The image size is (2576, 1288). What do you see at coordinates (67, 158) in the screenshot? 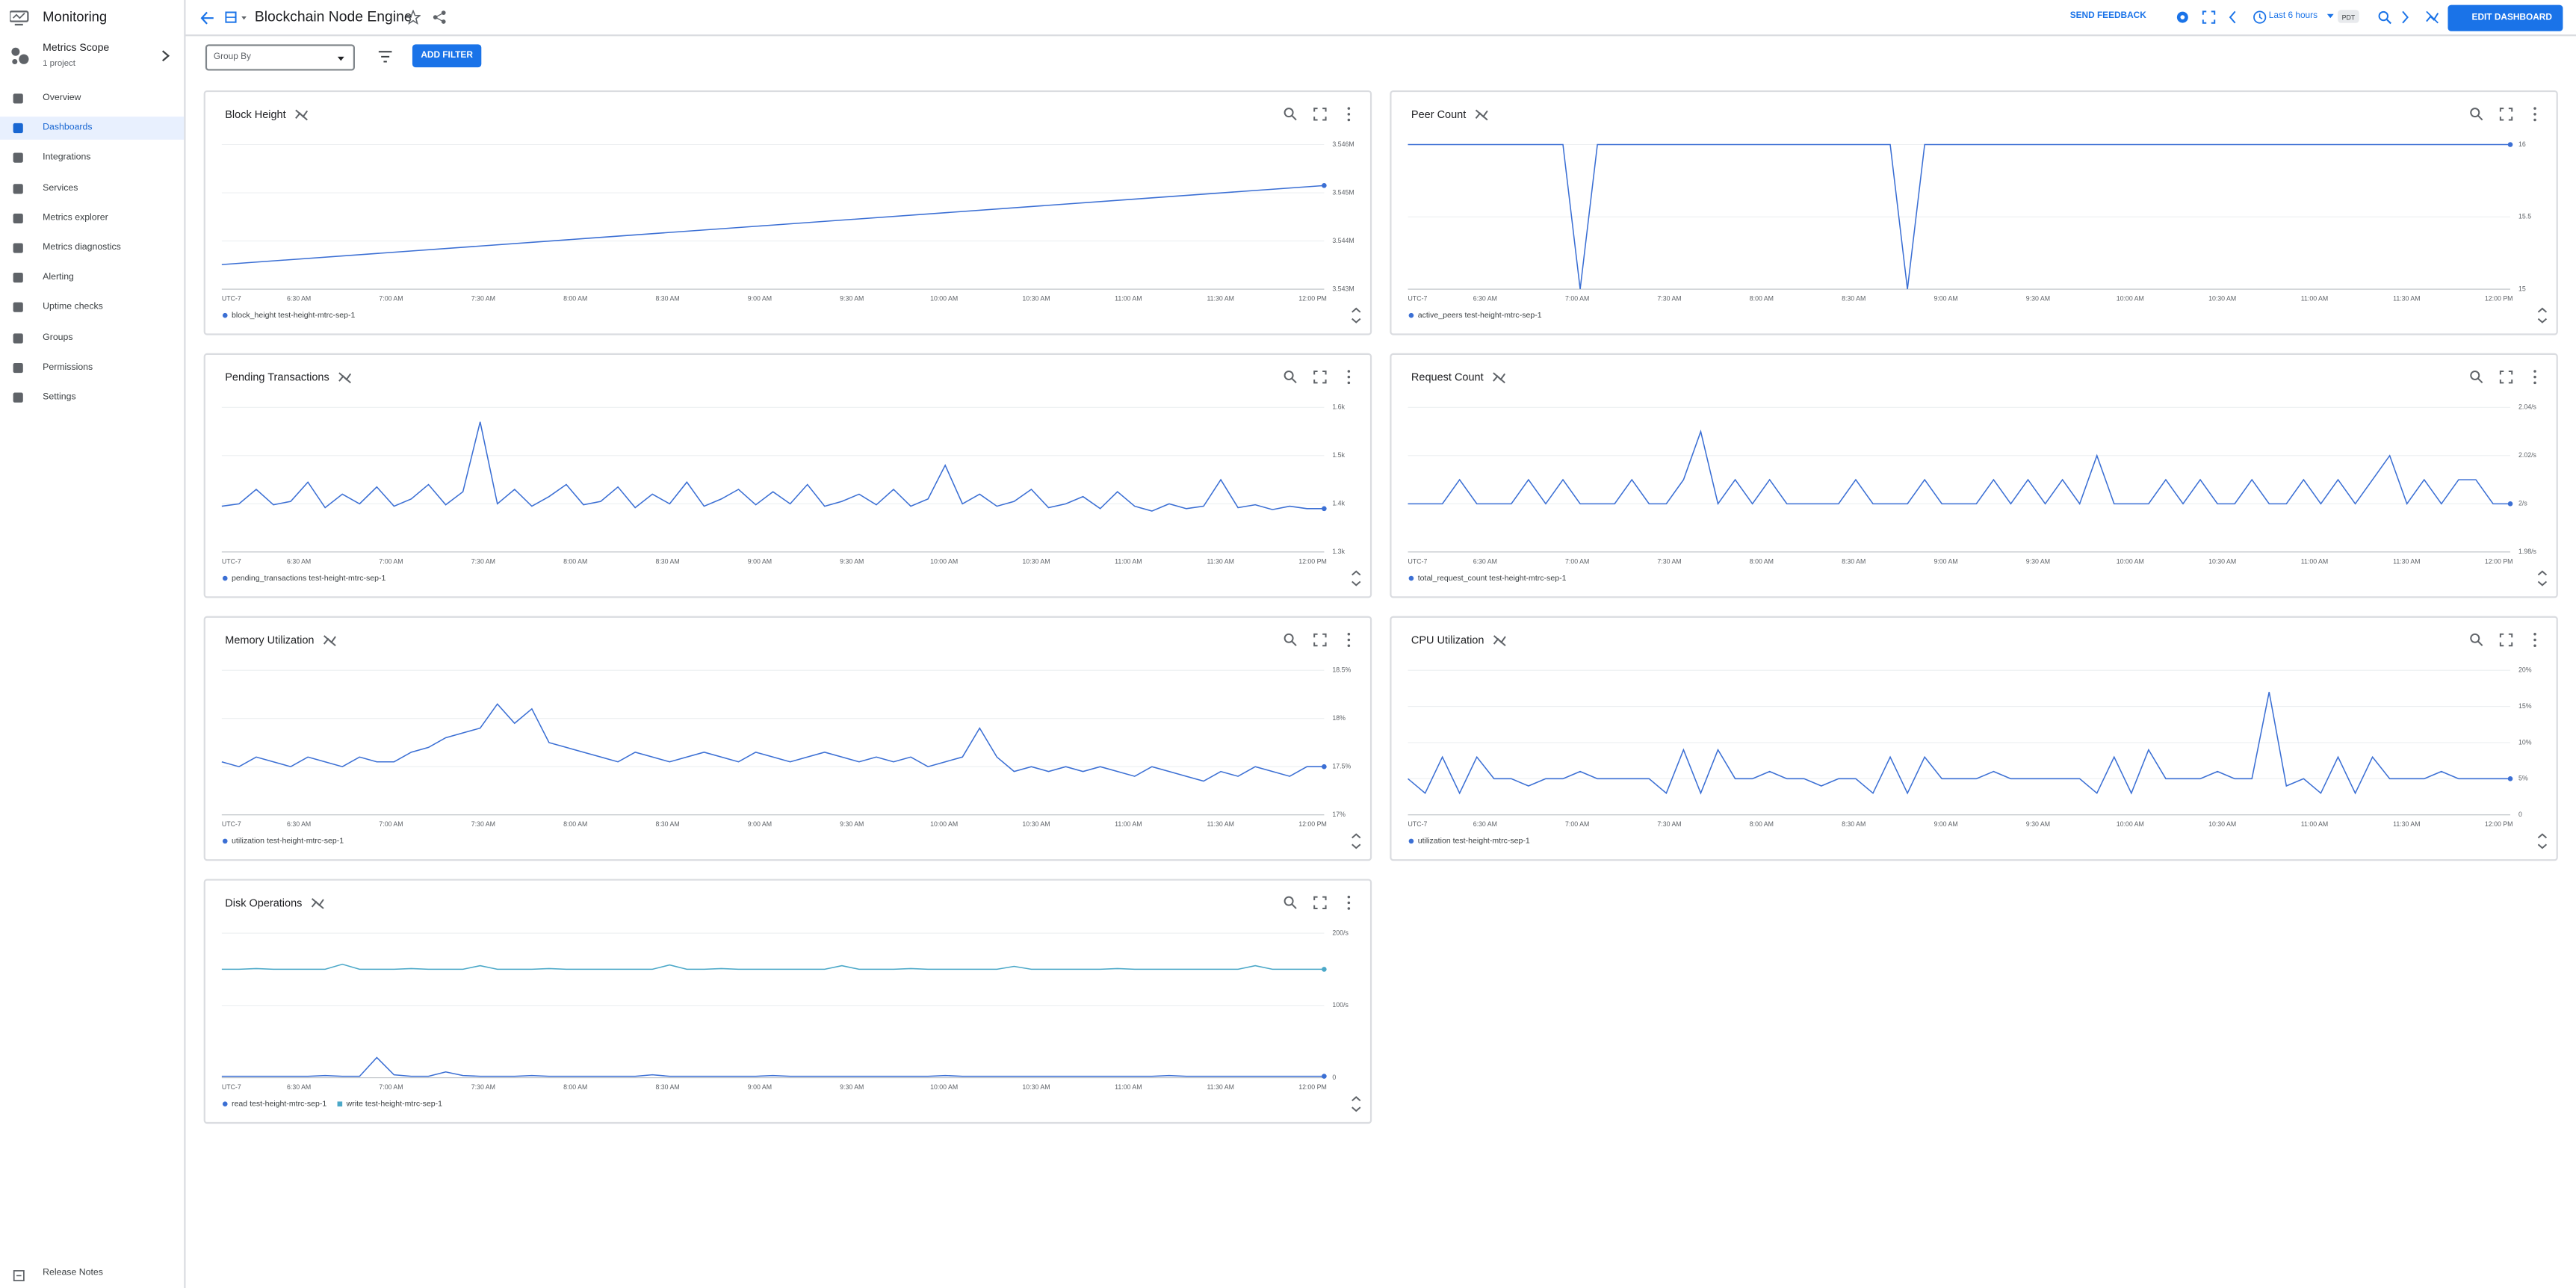
I see `nav-label: Integrations` at bounding box center [67, 158].